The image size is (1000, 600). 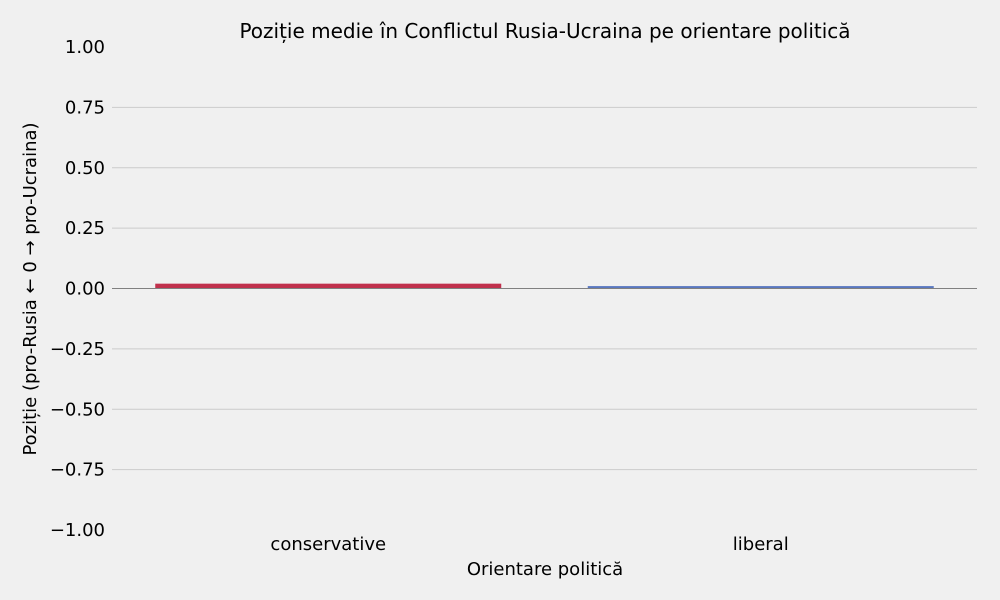 I want to click on y-axis-ticks: 1.00 0.75 0.50 0.25 0.00 −0.25 −0.50 −0.75 −1.00, so click(x=77, y=289).